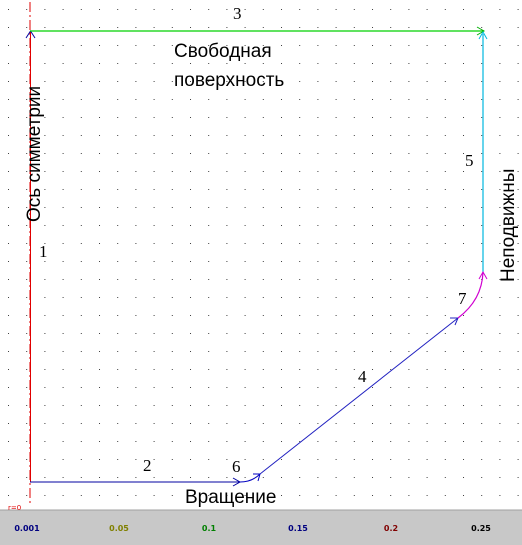 This screenshot has width=522, height=545. Describe the element at coordinates (230, 497) in the screenshot. I see `rotation-label: Вращение` at that location.